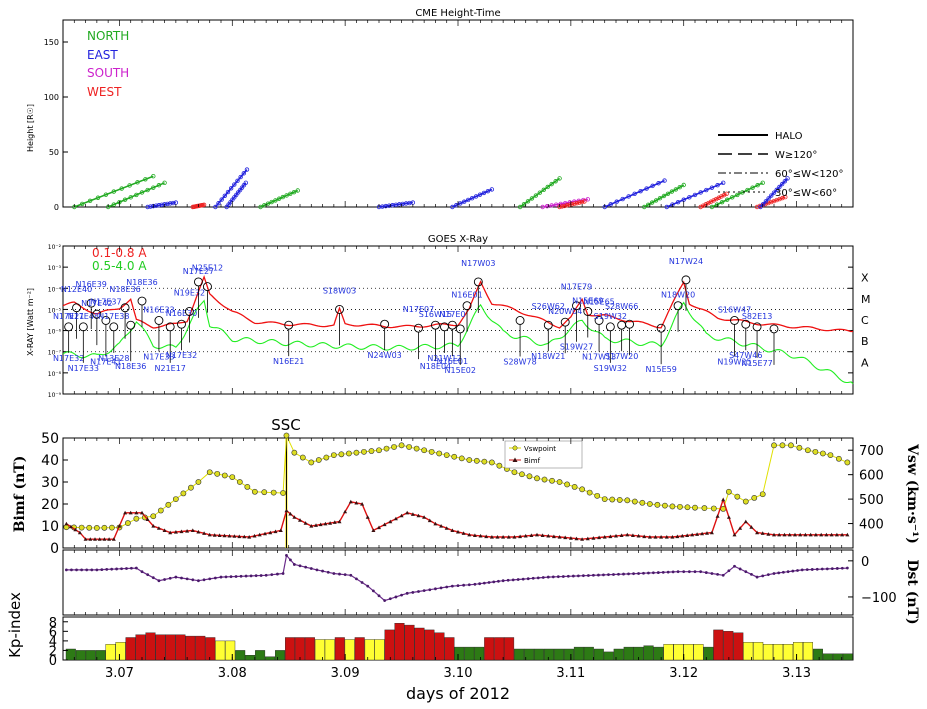  Describe the element at coordinates (30, 322) in the screenshot. I see `xray-ylabel: X-RAY [Watt m⁻²]` at that location.